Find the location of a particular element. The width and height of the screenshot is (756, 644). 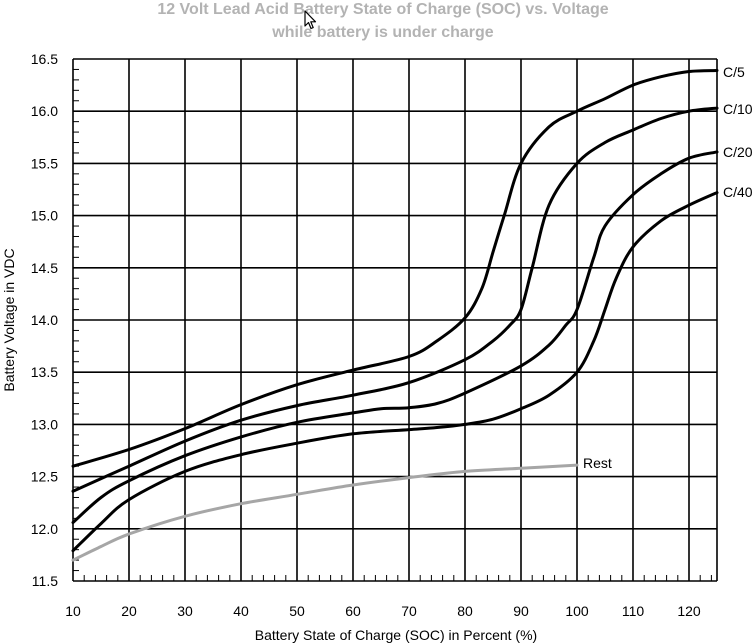

x-tick-label: 20 is located at coordinates (129, 611).